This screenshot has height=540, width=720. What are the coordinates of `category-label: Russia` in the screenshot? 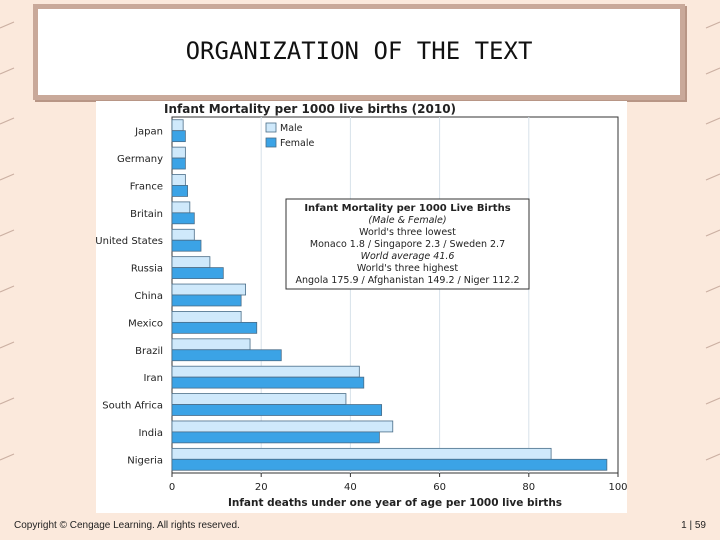 It's located at (147, 269).